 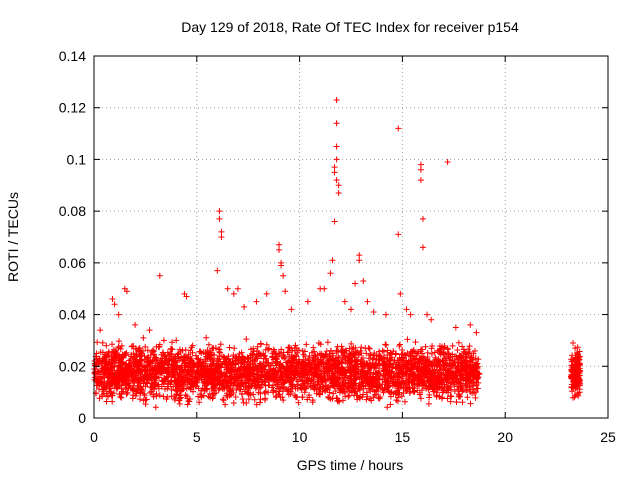 What do you see at coordinates (72, 263) in the screenshot?
I see `y-tick-label: 0.06` at bounding box center [72, 263].